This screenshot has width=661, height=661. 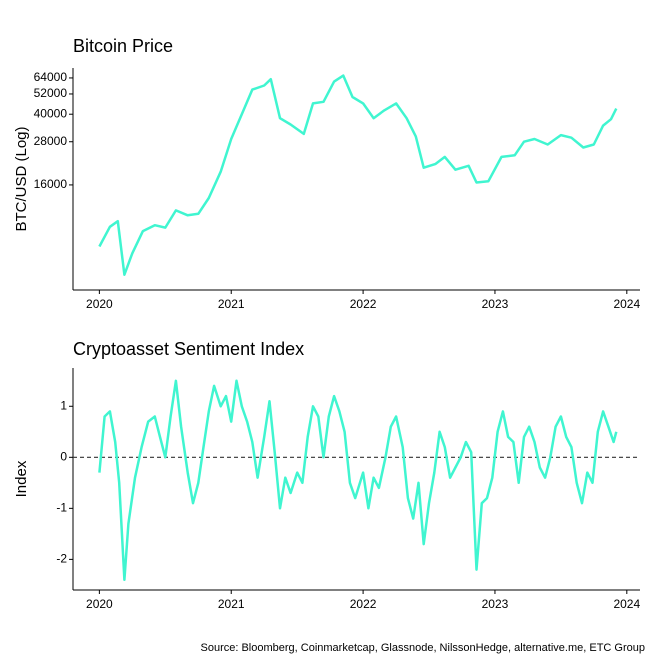 I want to click on y-tick-label: 16000, so click(x=51, y=184).